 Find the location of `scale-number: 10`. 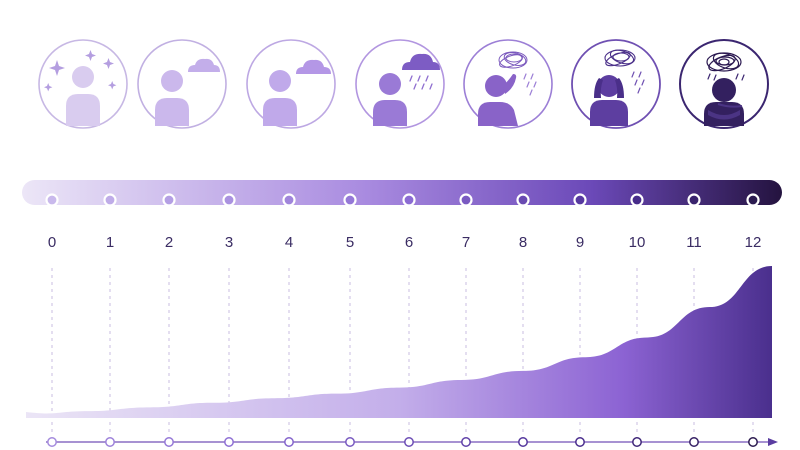

scale-number: 10 is located at coordinates (637, 242).